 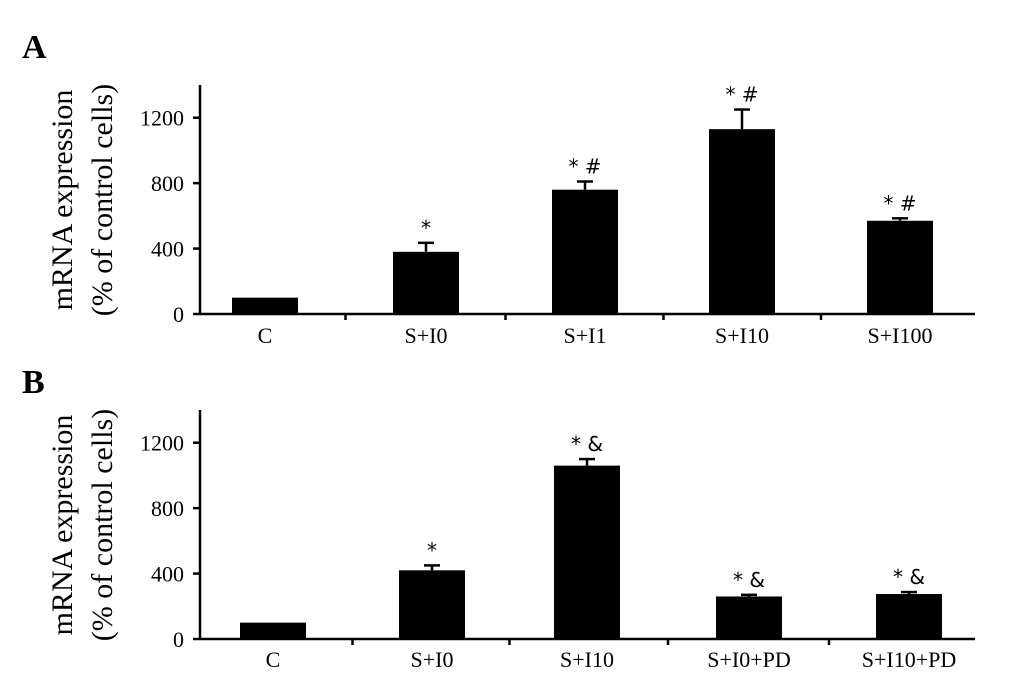 I want to click on panel-a-category-label-2: S+I1, so click(x=585, y=335).